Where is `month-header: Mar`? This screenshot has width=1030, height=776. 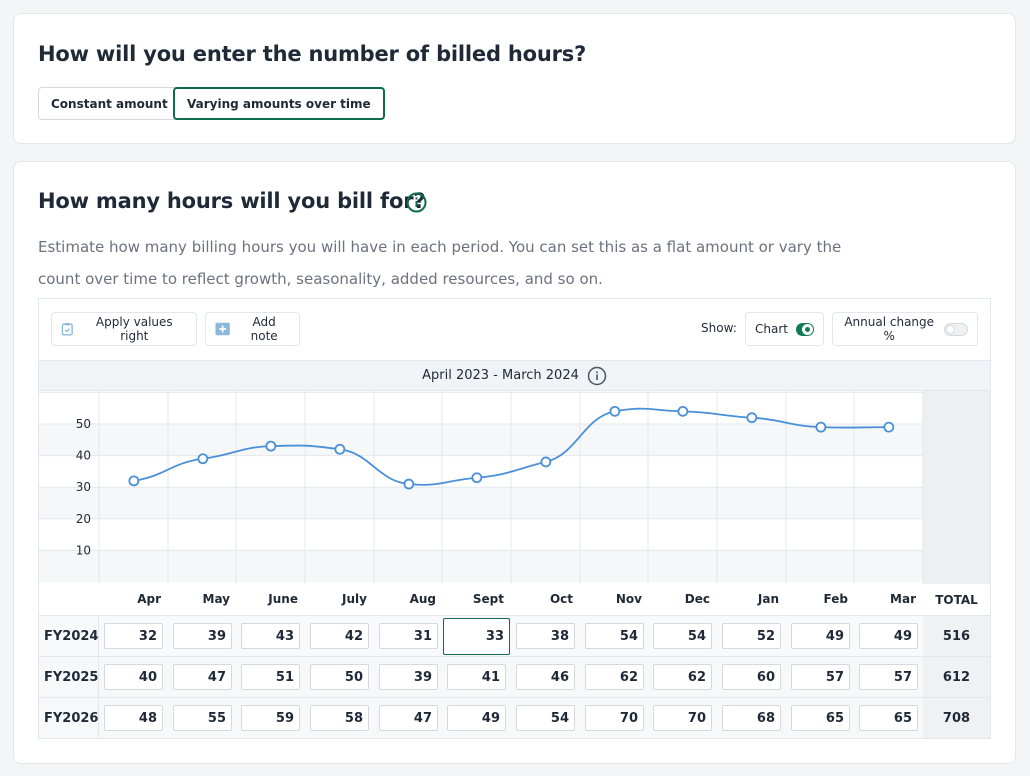 month-header: Mar is located at coordinates (903, 599).